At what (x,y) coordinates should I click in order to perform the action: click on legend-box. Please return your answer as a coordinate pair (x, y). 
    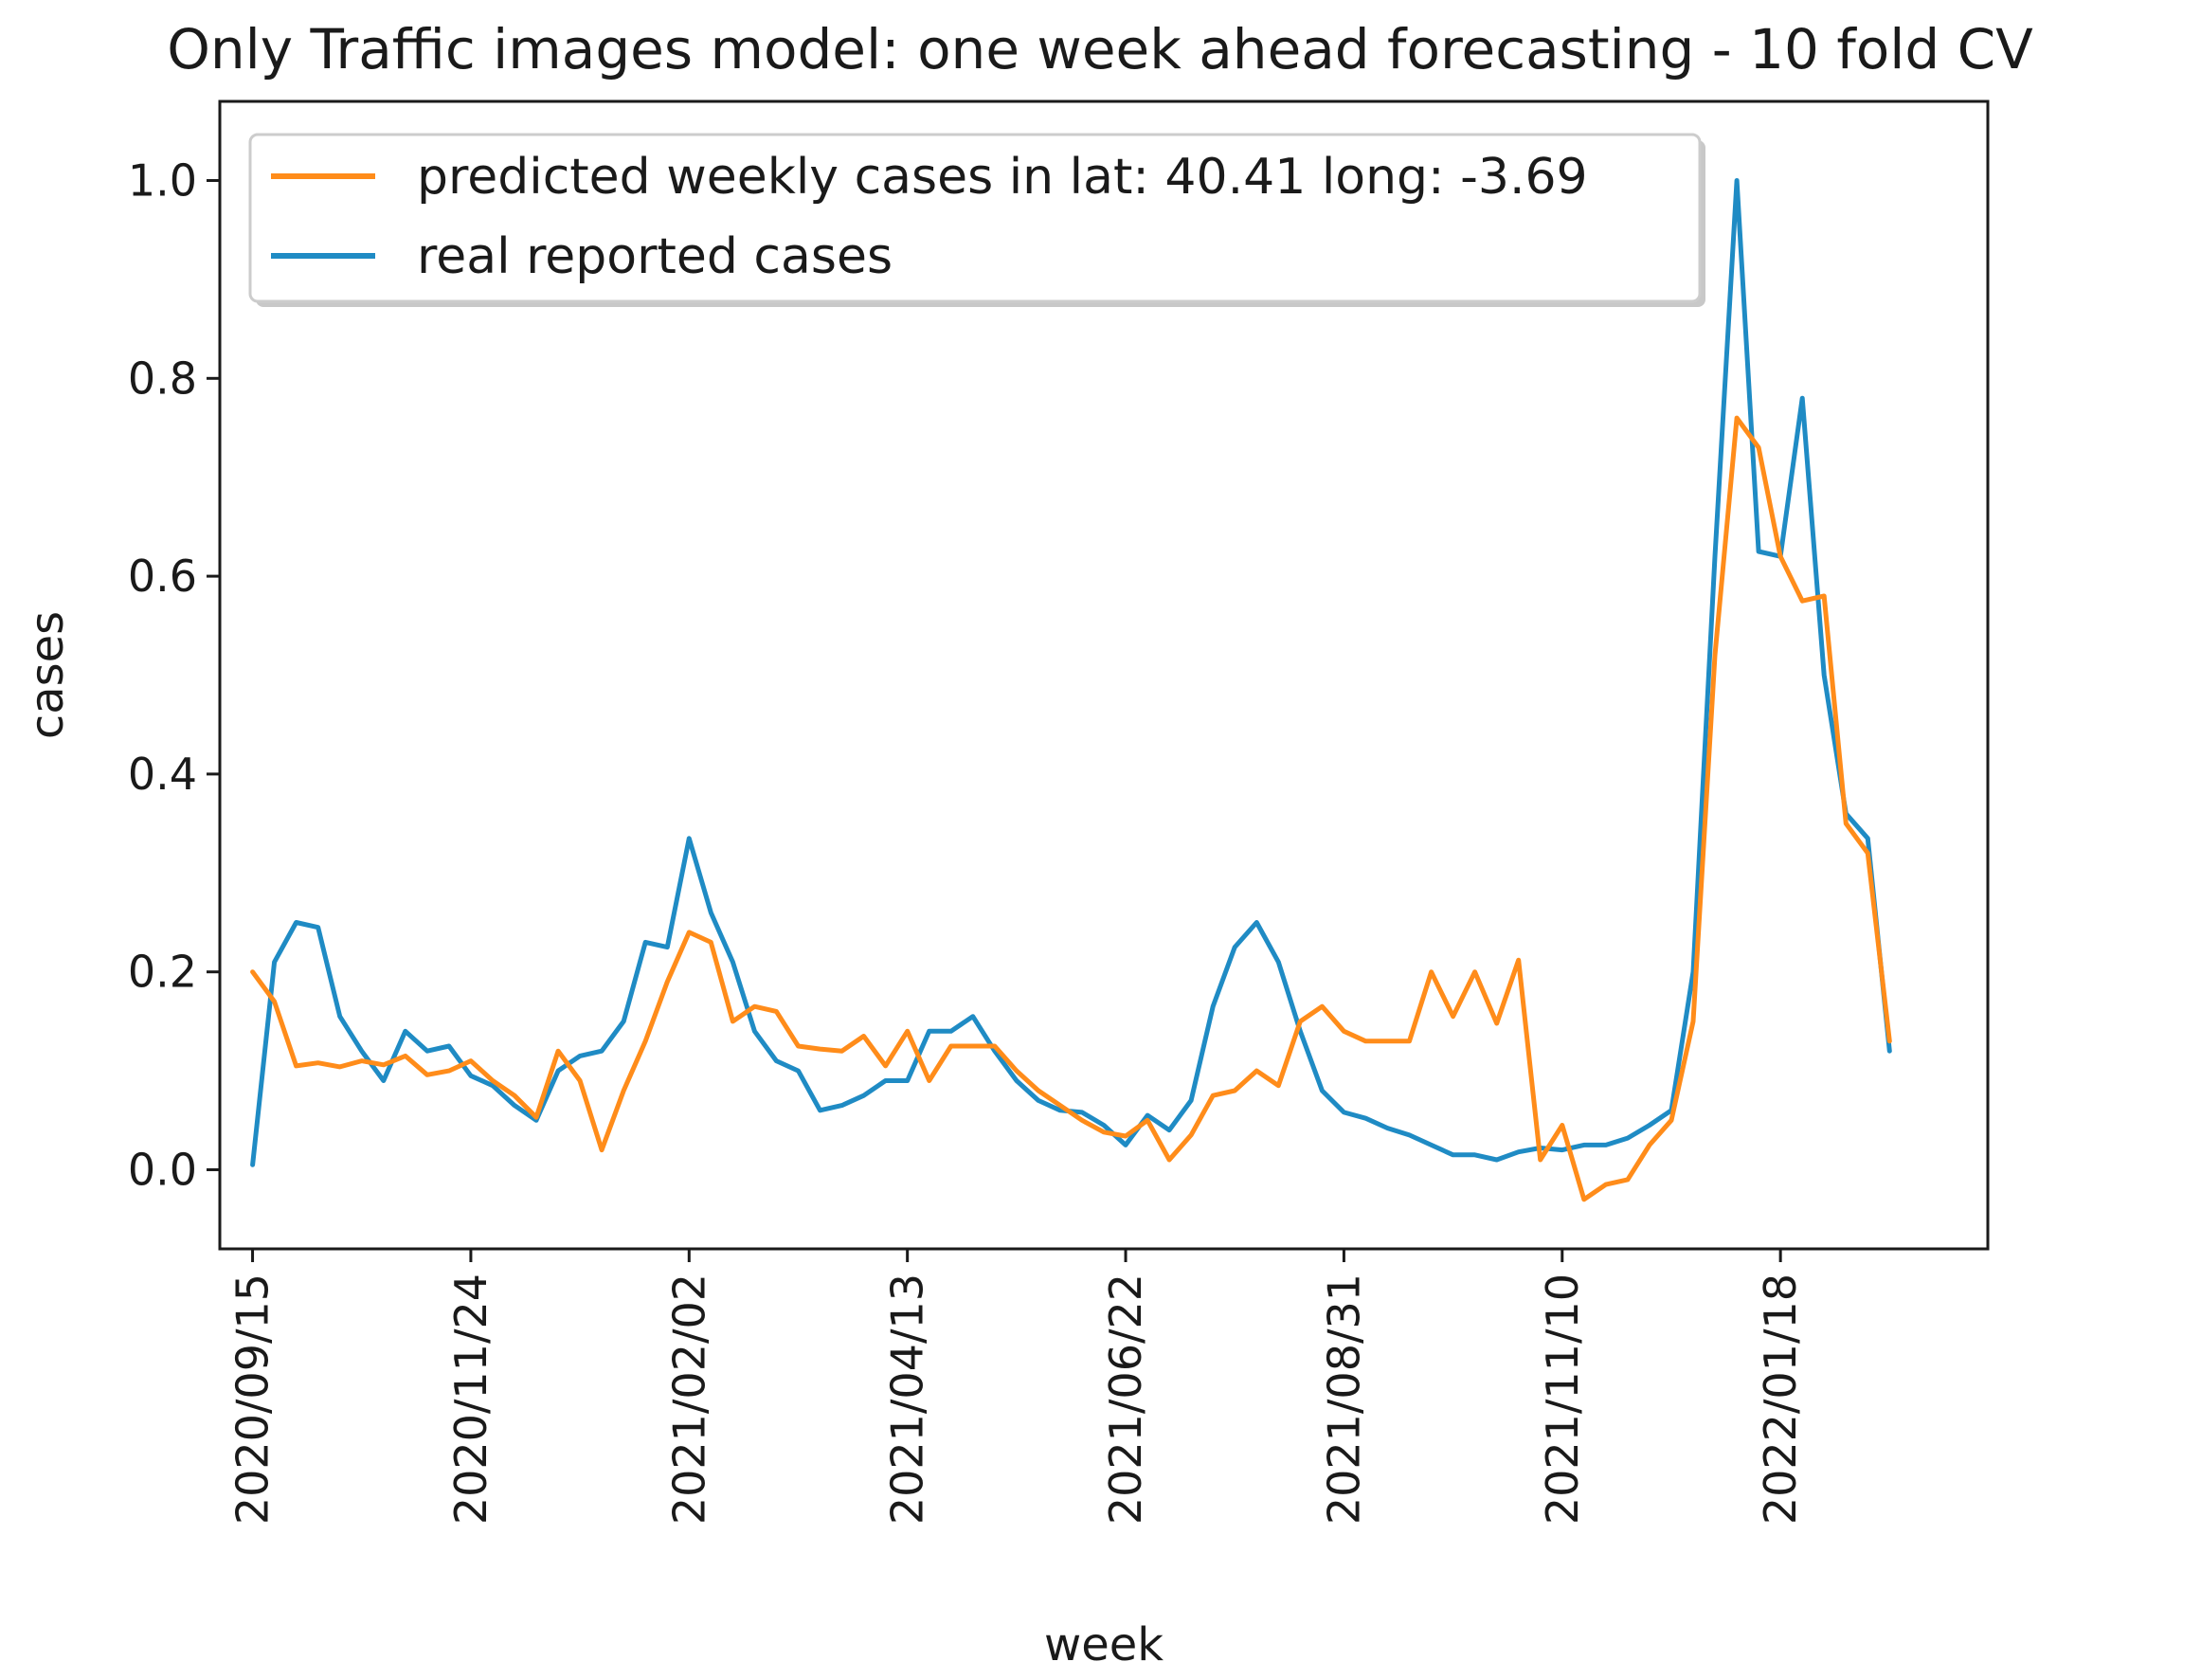
    Looking at the image, I should click on (975, 218).